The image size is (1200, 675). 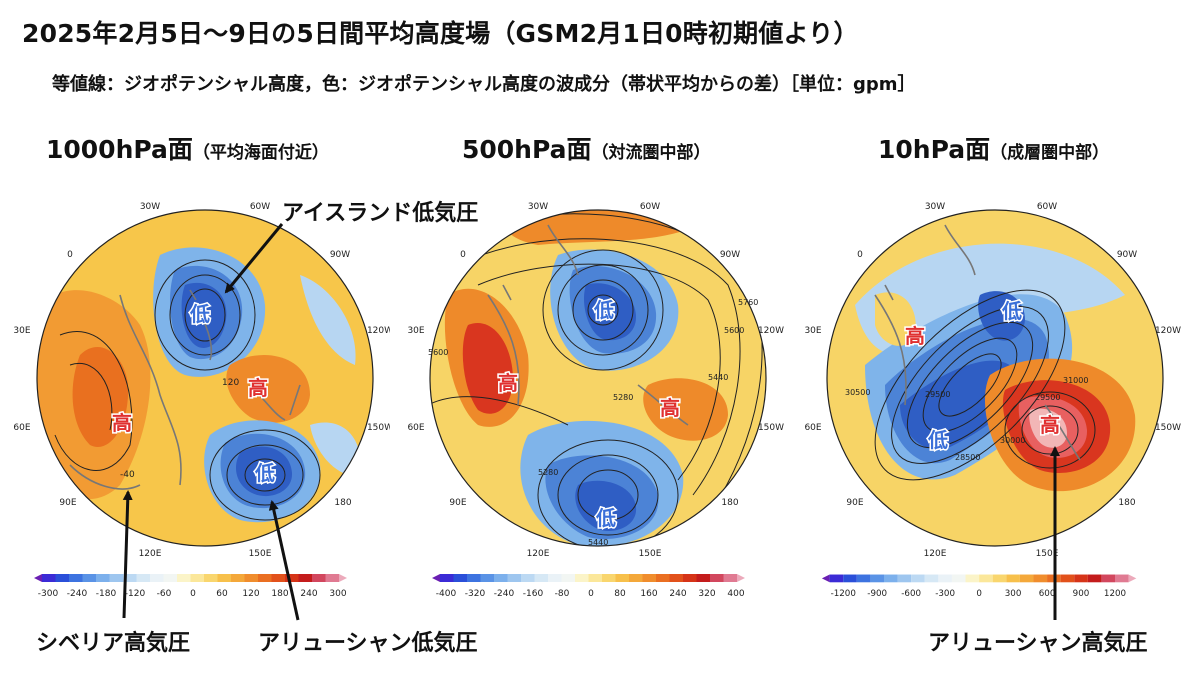 What do you see at coordinates (446, 594) in the screenshot?
I see `colorbar-tick: -400` at bounding box center [446, 594].